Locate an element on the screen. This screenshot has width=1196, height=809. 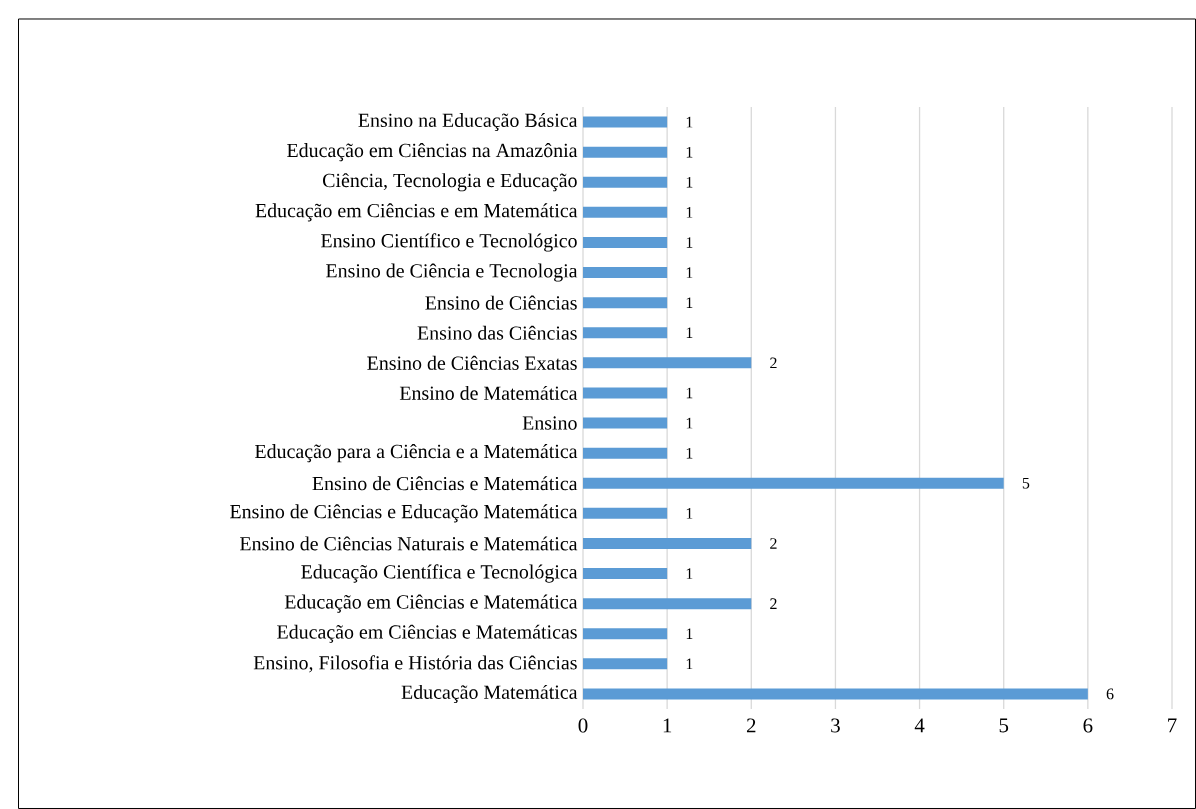
y-tick-label: Educação em Ciências e Matemáticas is located at coordinates (427, 633).